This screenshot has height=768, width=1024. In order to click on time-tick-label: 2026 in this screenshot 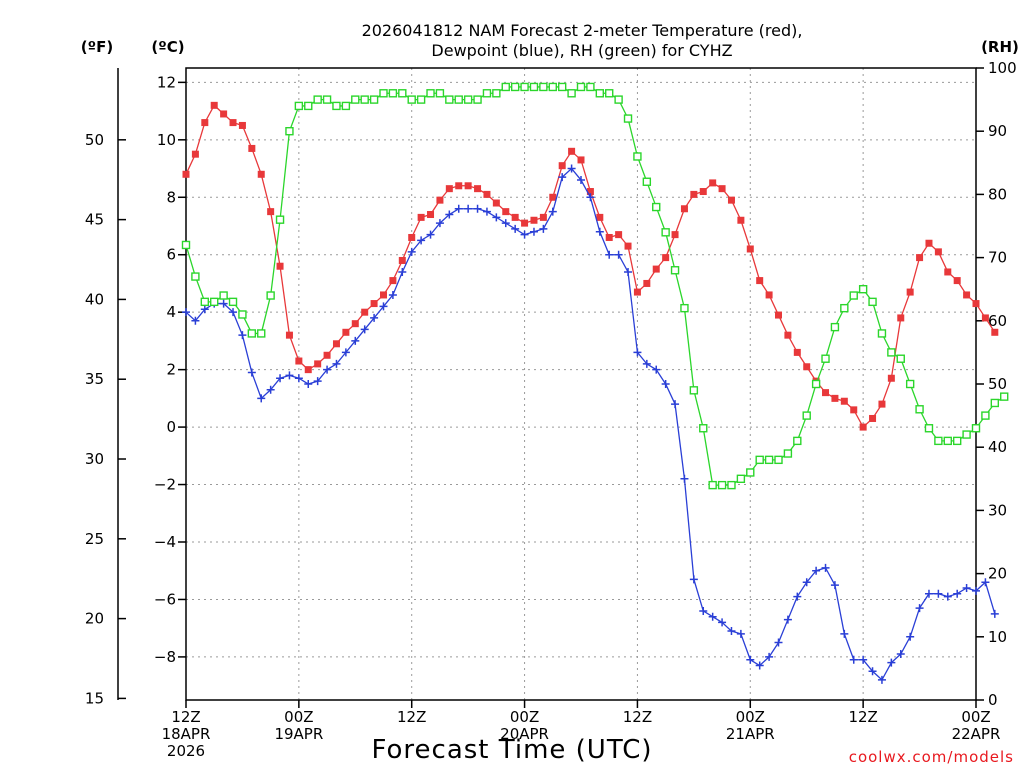, I will do `click(186, 751)`.